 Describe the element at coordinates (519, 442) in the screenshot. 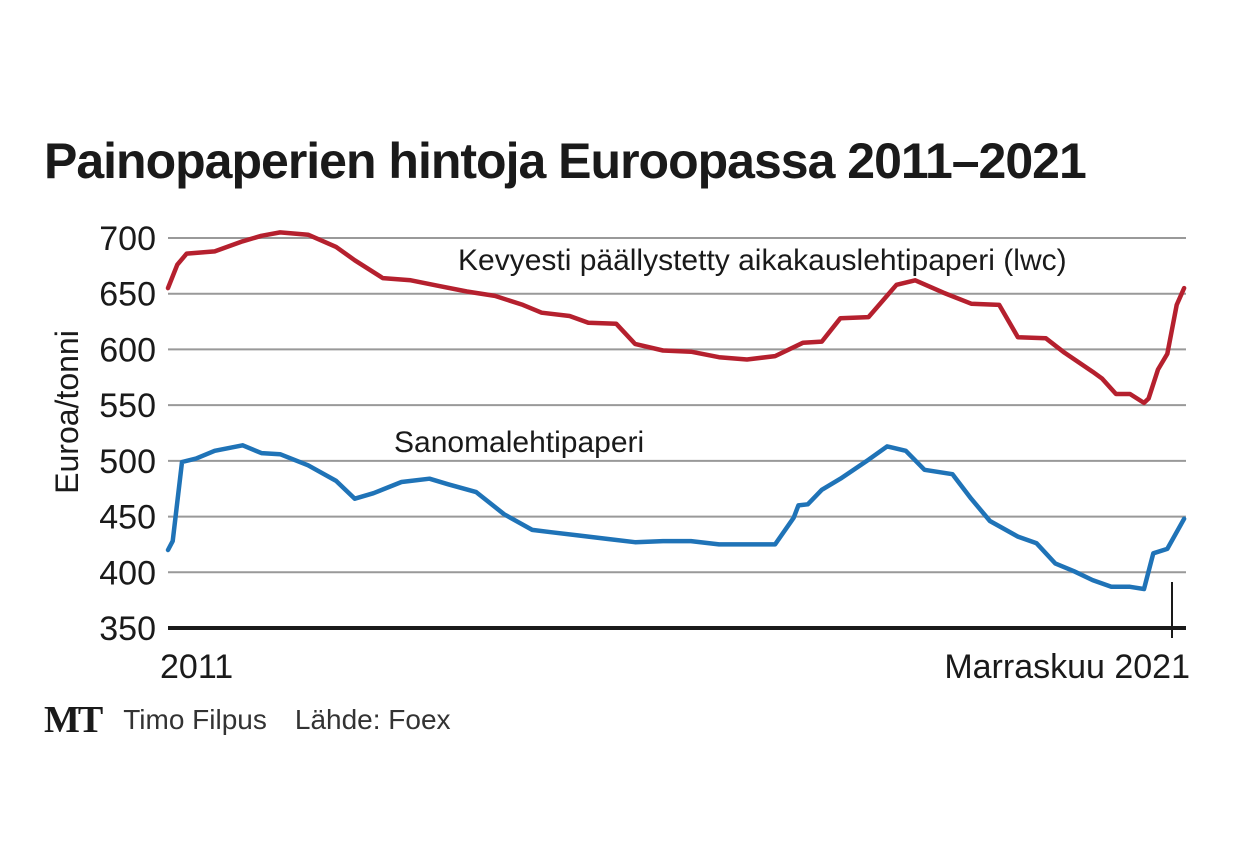

I see `series-label-newsprint: Sanomalehtipaperi` at that location.